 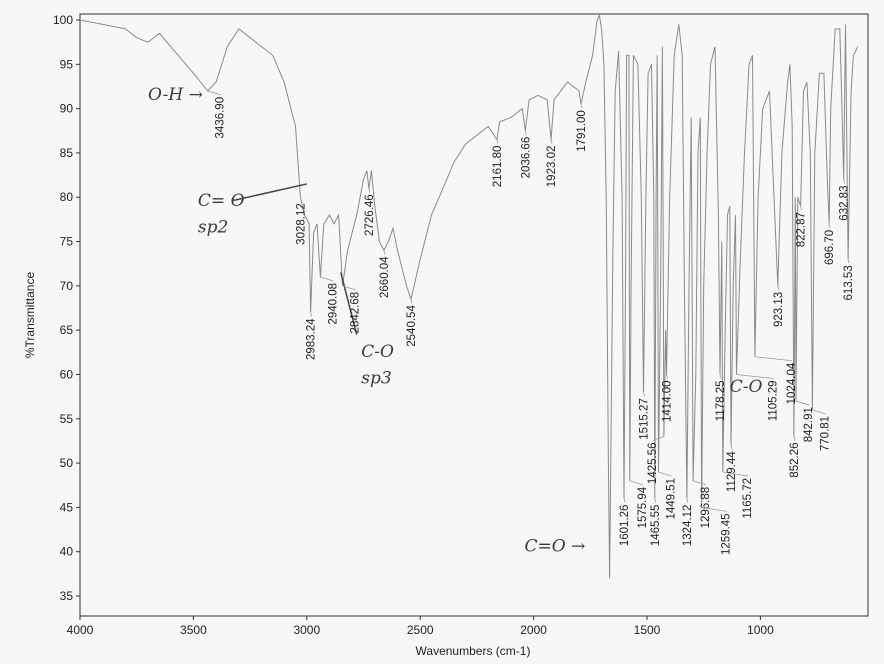 I want to click on peak-label: 1024.04, so click(x=792, y=383).